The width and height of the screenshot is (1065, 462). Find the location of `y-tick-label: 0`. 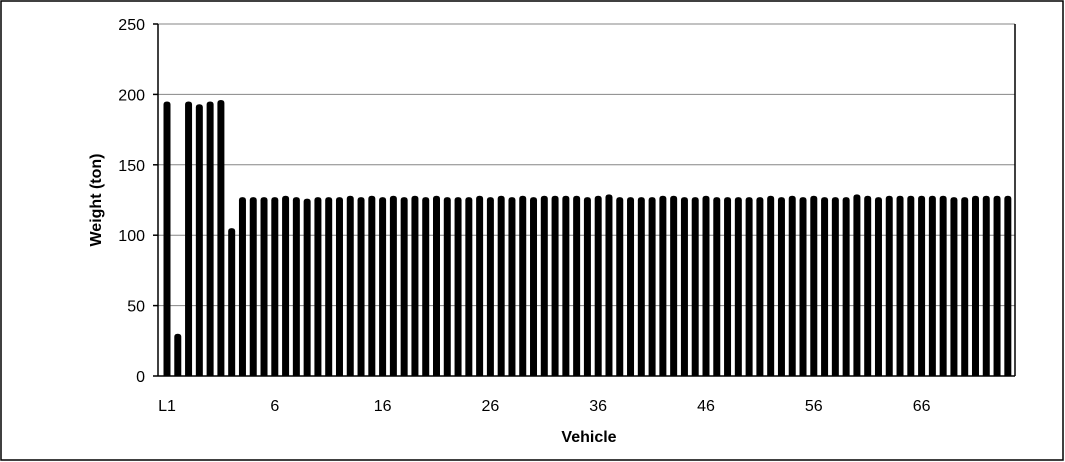

y-tick-label: 0 is located at coordinates (140, 377).